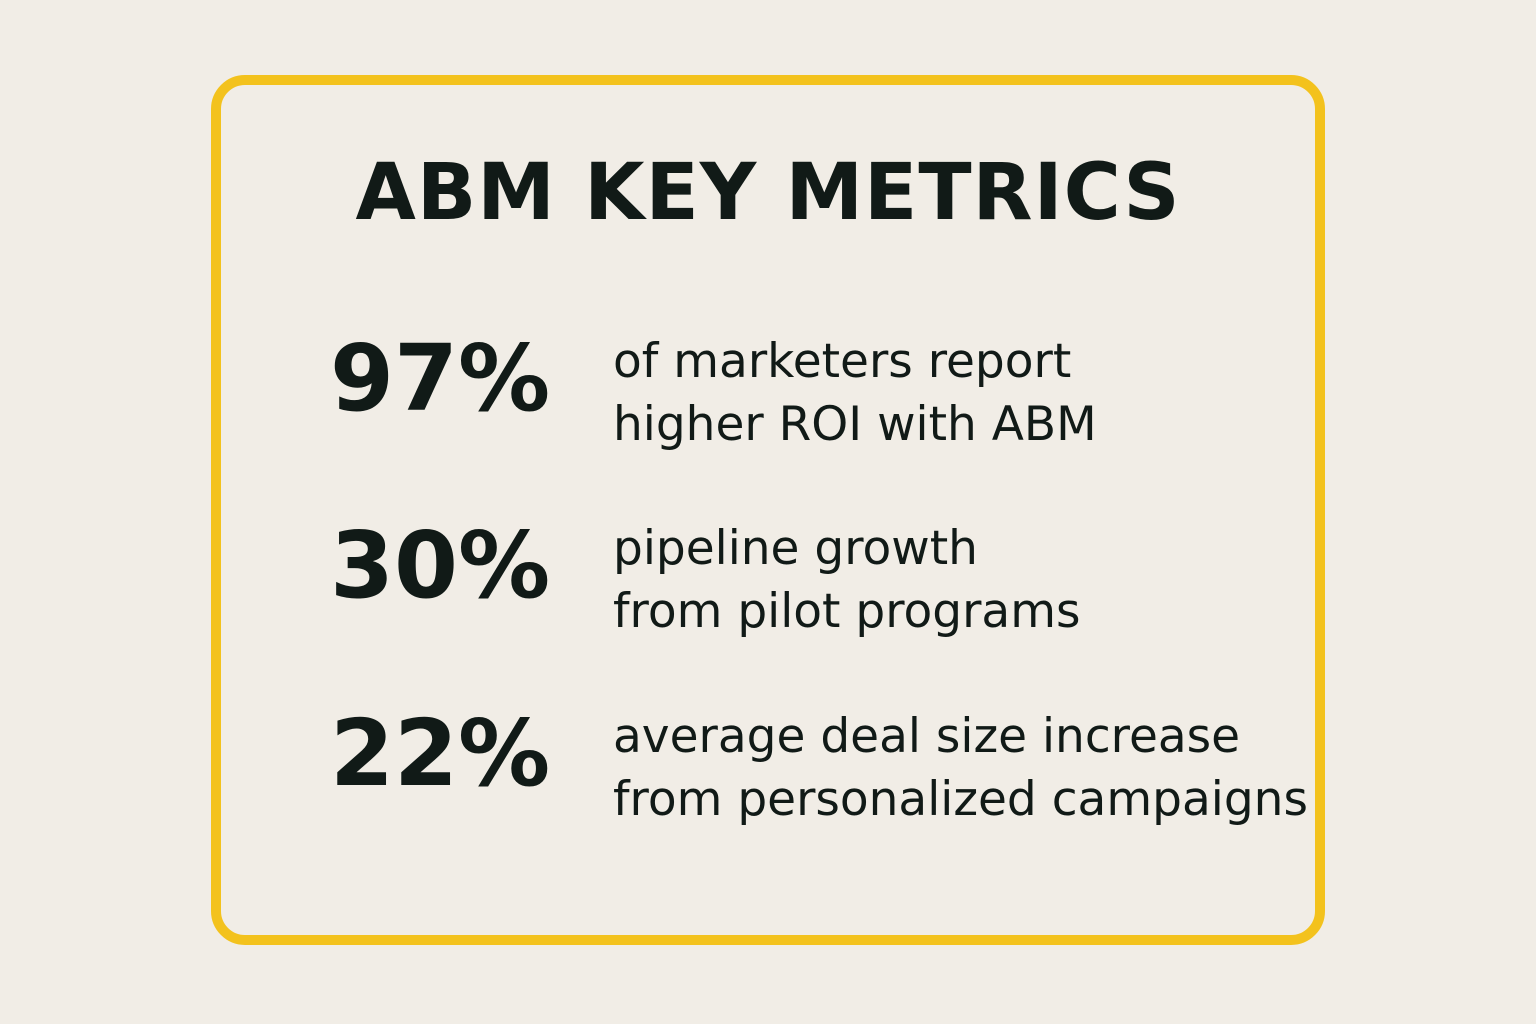  I want to click on metric-description: pipeline growth from pilot programs, so click(847, 580).